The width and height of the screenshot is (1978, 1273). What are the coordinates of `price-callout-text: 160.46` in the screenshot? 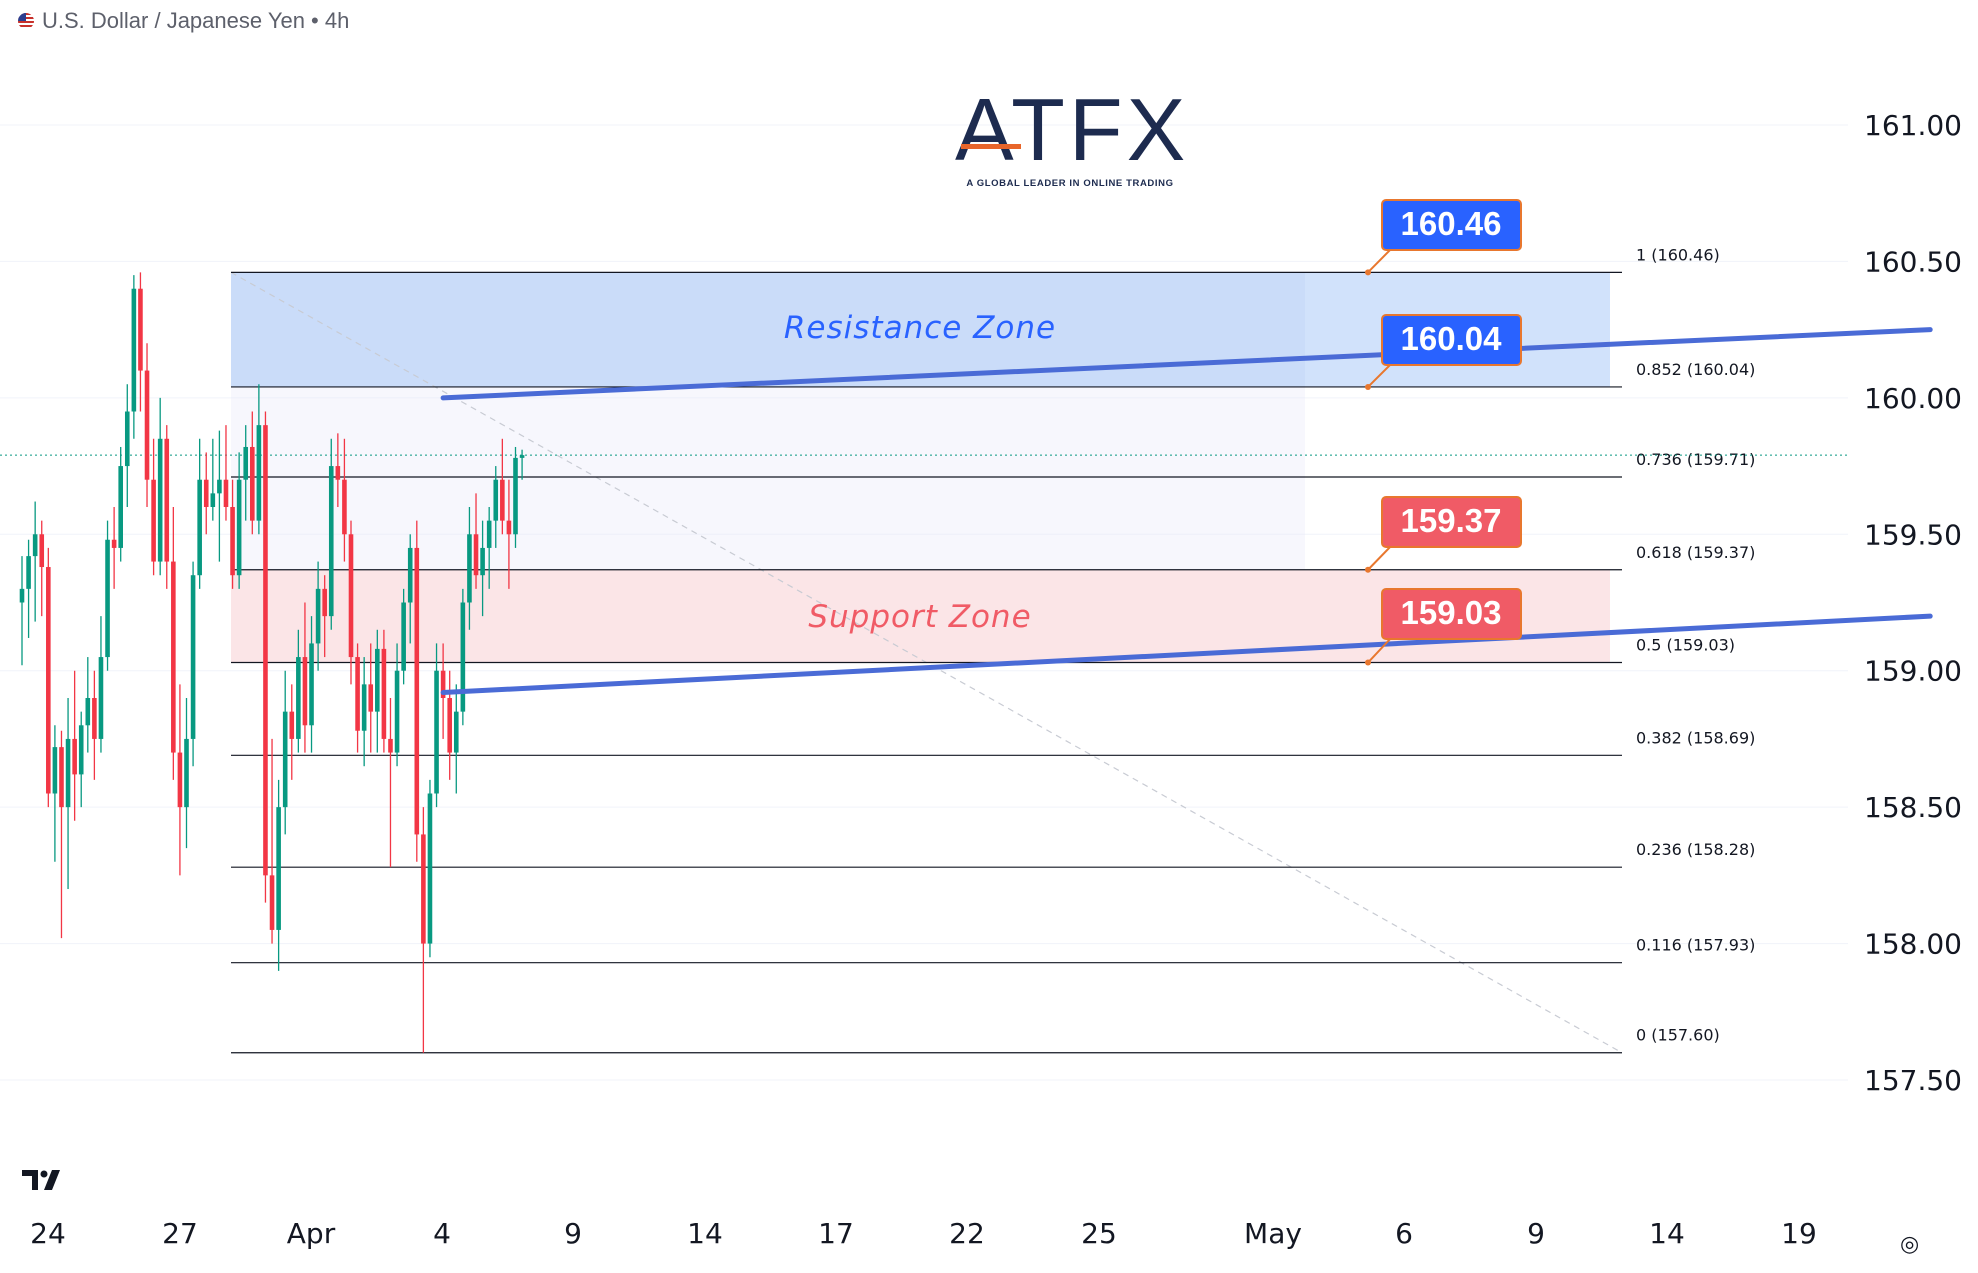 It's located at (1451, 223).